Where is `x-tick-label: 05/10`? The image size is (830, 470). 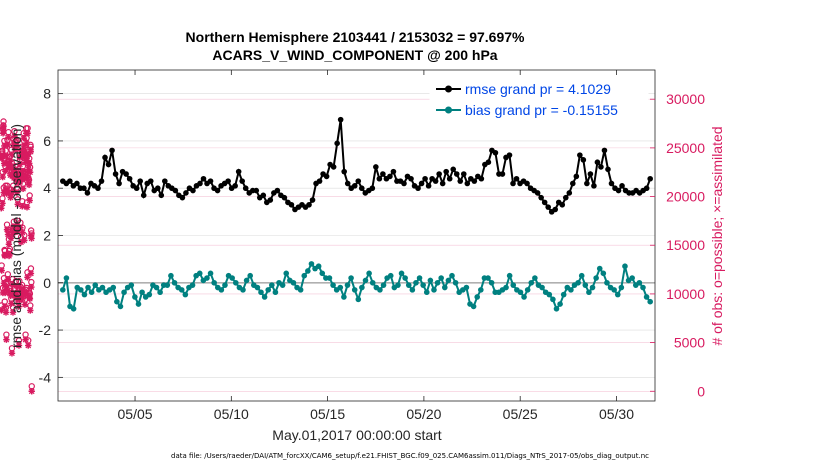 x-tick-label: 05/10 is located at coordinates (231, 414).